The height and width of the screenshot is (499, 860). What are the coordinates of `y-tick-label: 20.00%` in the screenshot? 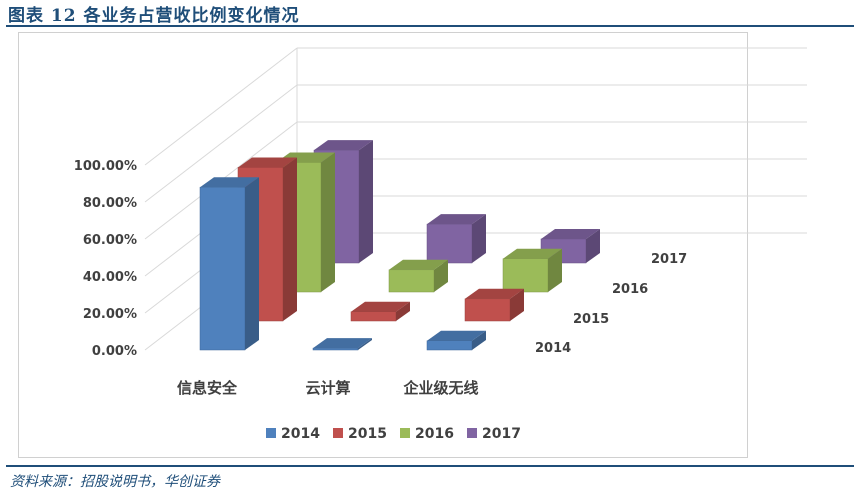 It's located at (110, 314).